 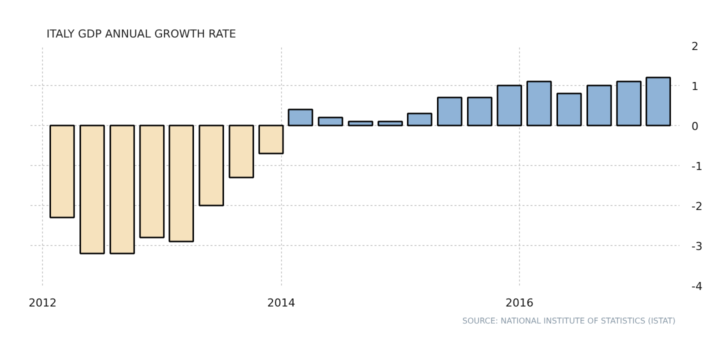 What do you see at coordinates (697, 246) in the screenshot?
I see `y-tick-label: -3` at bounding box center [697, 246].